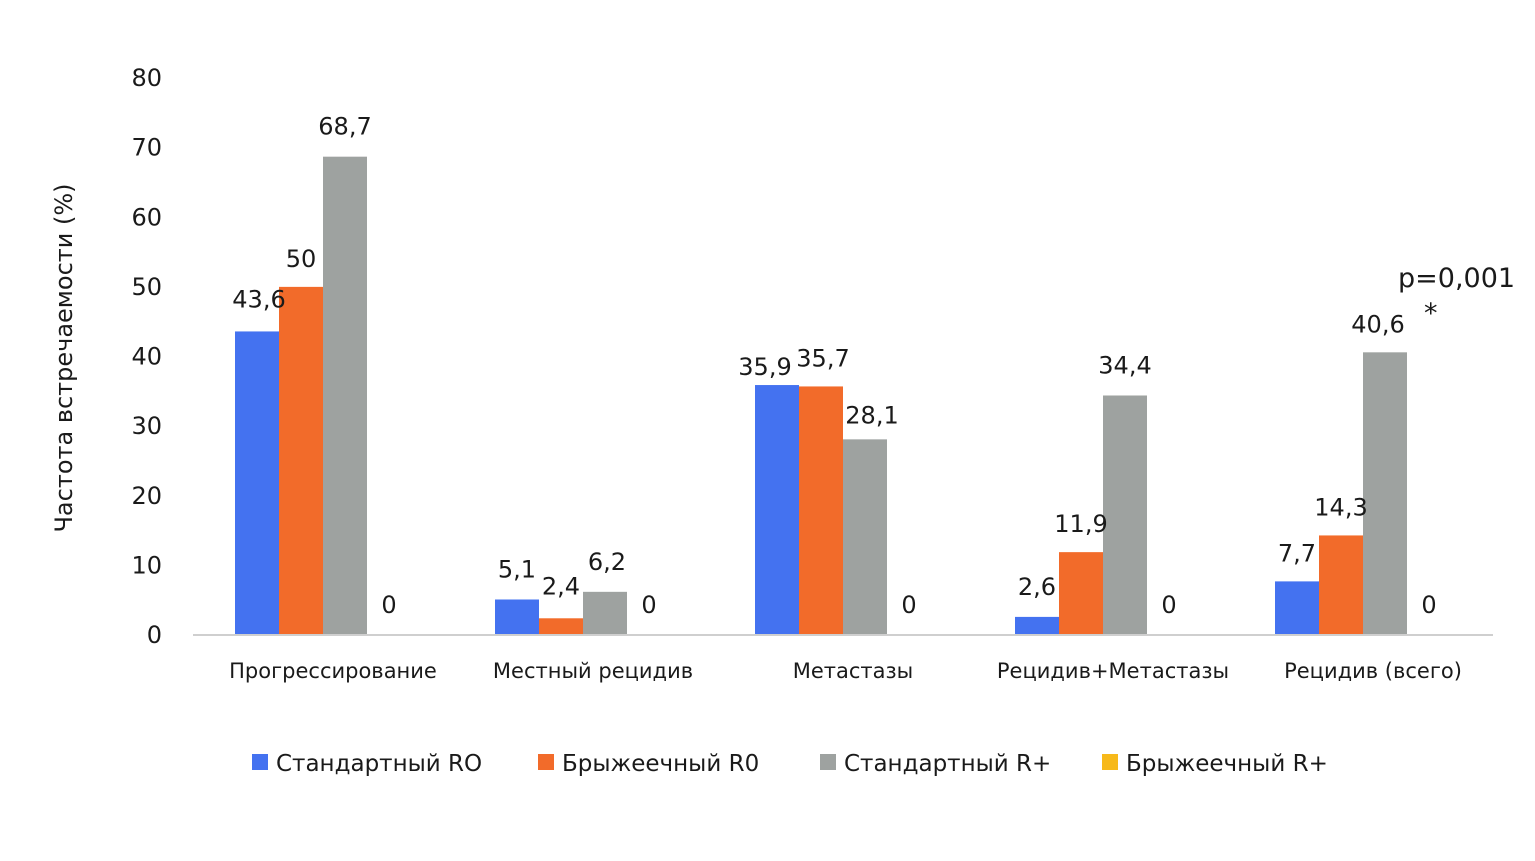 This screenshot has width=1535, height=861. Describe the element at coordinates (146, 287) in the screenshot. I see `y-tick-label: 50` at that location.